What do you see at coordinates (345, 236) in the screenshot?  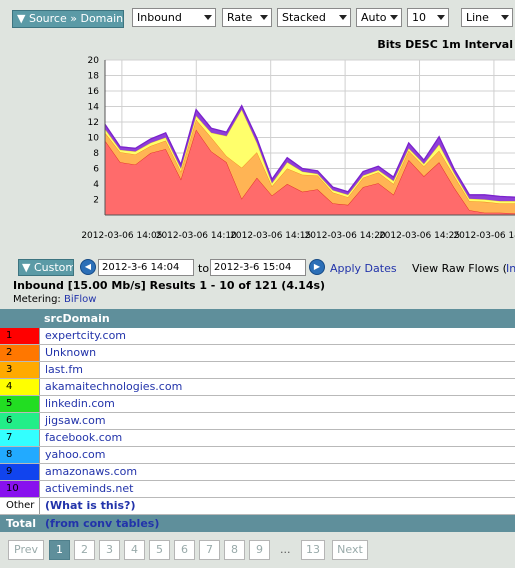 I see `x-tick-label: 2012-03-06 14:20` at bounding box center [345, 236].